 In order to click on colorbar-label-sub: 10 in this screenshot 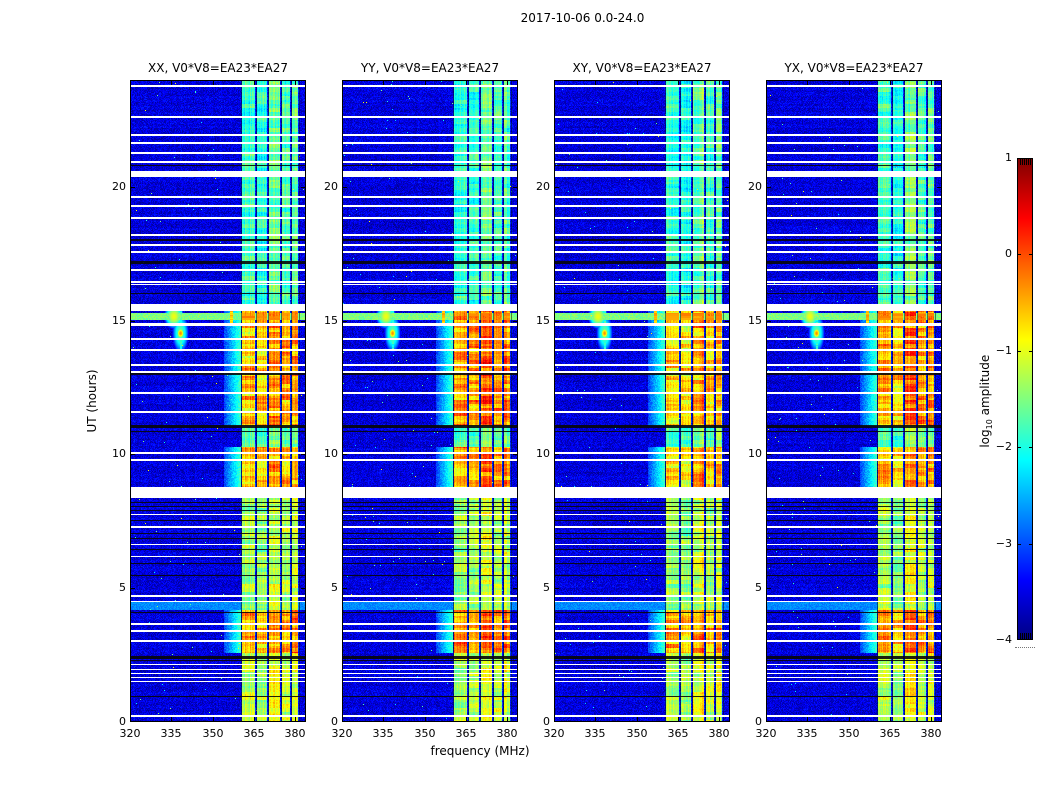, I will do `click(990, 424)`.